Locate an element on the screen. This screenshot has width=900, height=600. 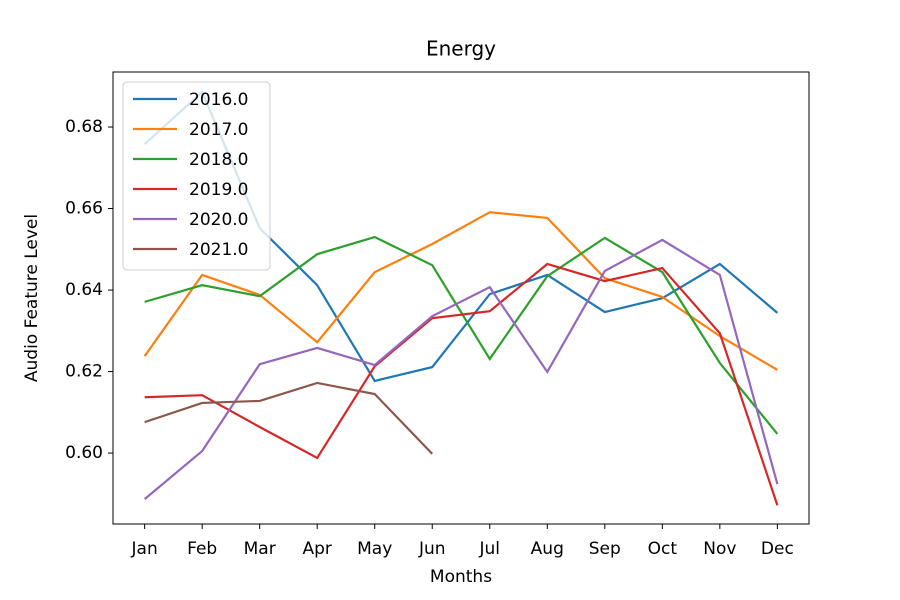
y-tick-label: 0.68 is located at coordinates (84, 127).